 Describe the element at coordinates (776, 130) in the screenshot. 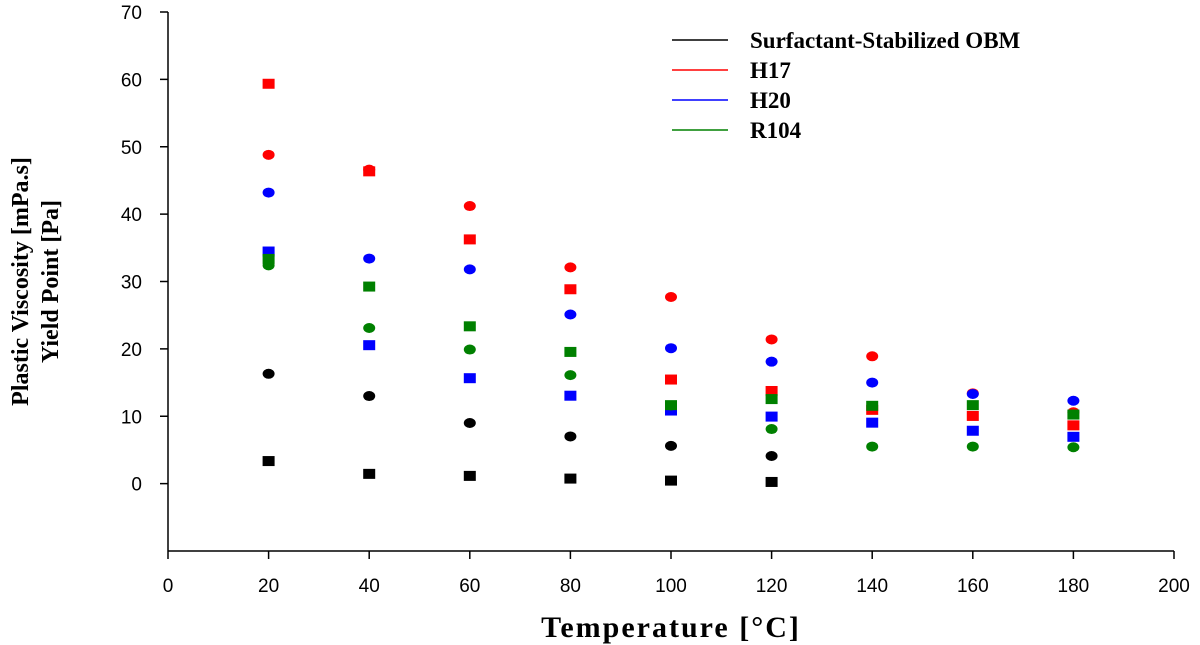

I see `legend-label: R104` at that location.